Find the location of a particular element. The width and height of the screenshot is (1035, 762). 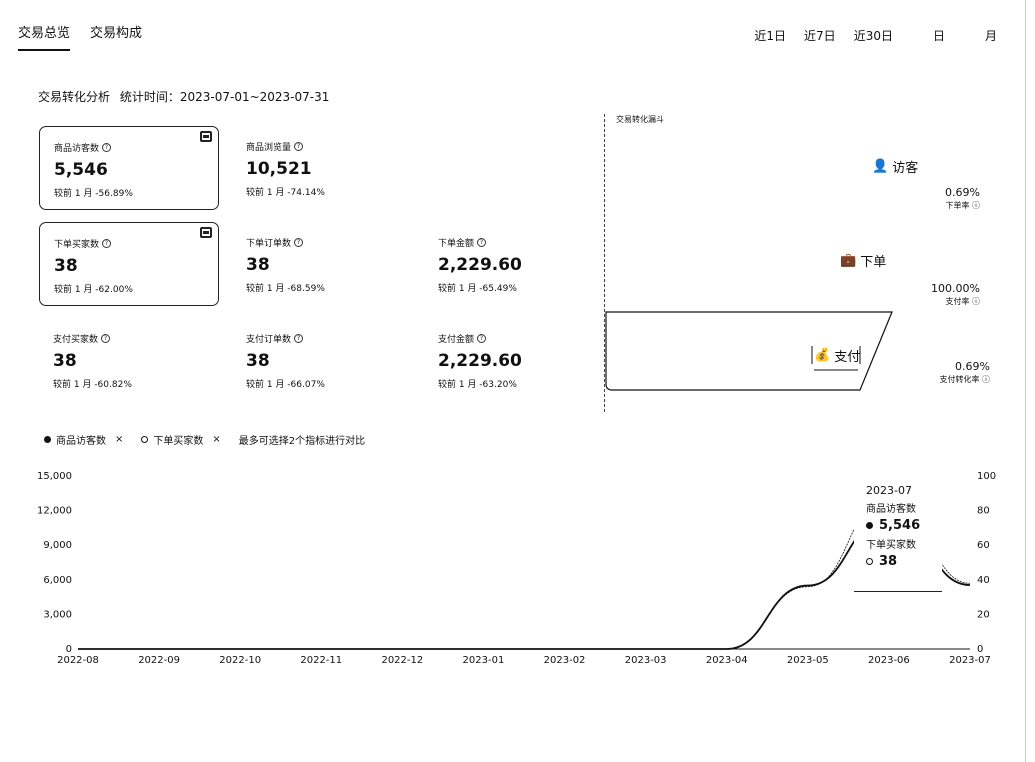

tab-composition: 交易构成 is located at coordinates (116, 33).